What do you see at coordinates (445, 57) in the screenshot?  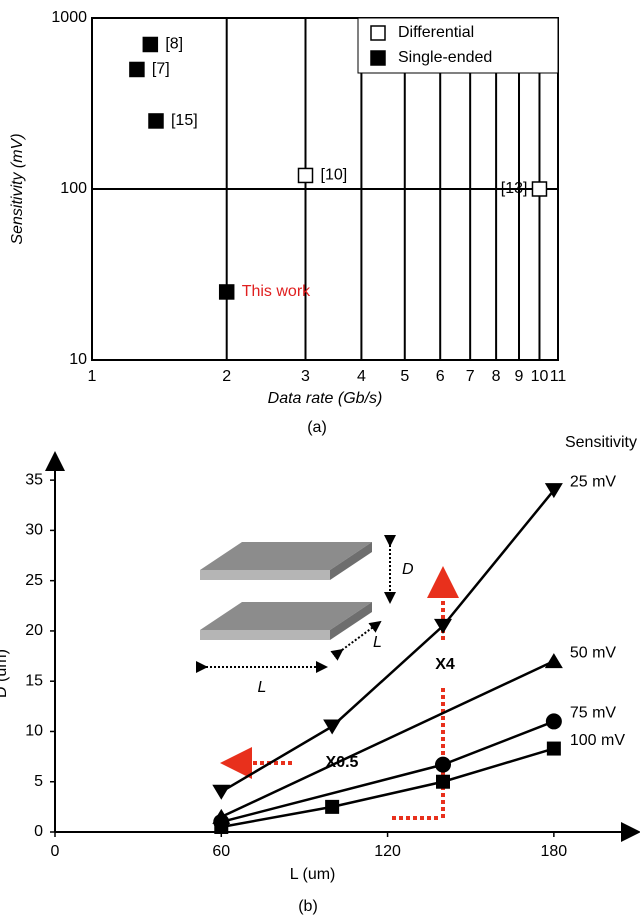 I see `legend-label: Single-ended` at bounding box center [445, 57].